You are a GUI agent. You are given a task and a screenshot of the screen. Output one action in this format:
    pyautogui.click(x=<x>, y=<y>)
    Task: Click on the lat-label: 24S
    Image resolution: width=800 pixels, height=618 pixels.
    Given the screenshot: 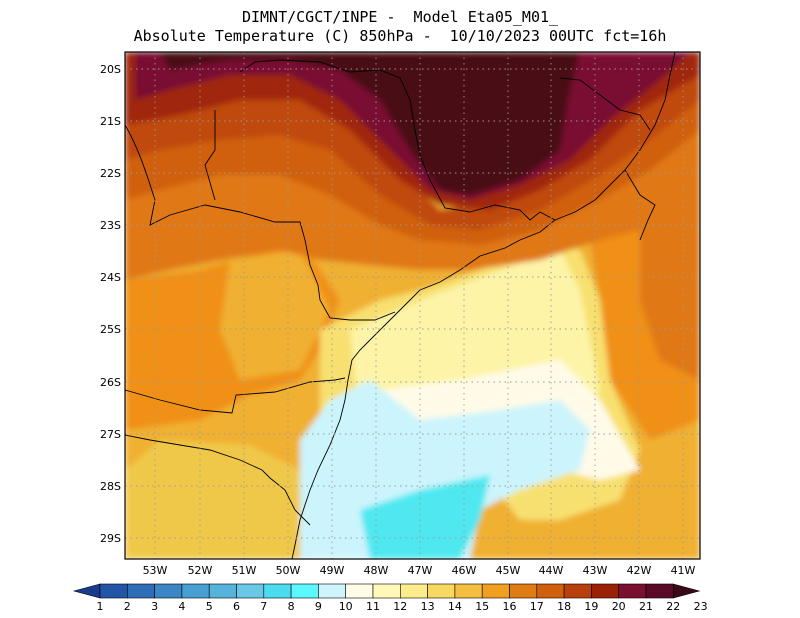 What is the action you would take?
    pyautogui.click(x=110, y=277)
    